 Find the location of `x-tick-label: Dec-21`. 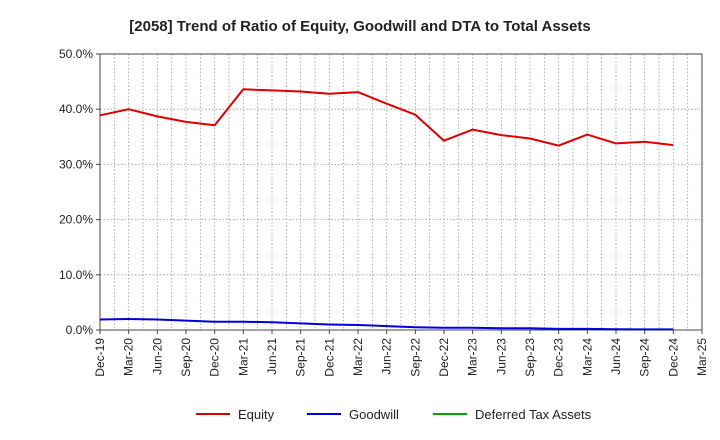

x-tick-label: Dec-21 is located at coordinates (329, 357).